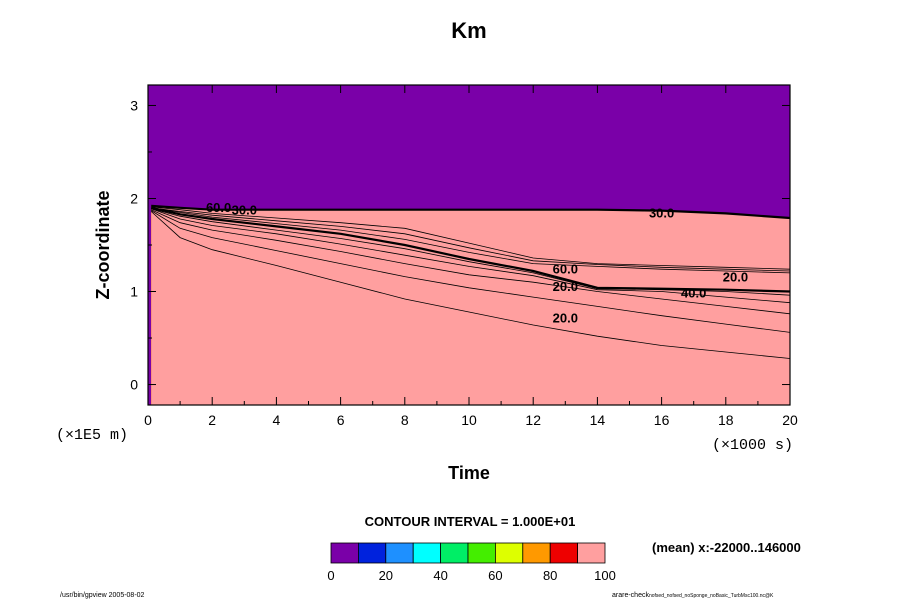 The image size is (900, 600). What do you see at coordinates (405, 420) in the screenshot?
I see `x-tick-label-4: 8` at bounding box center [405, 420].